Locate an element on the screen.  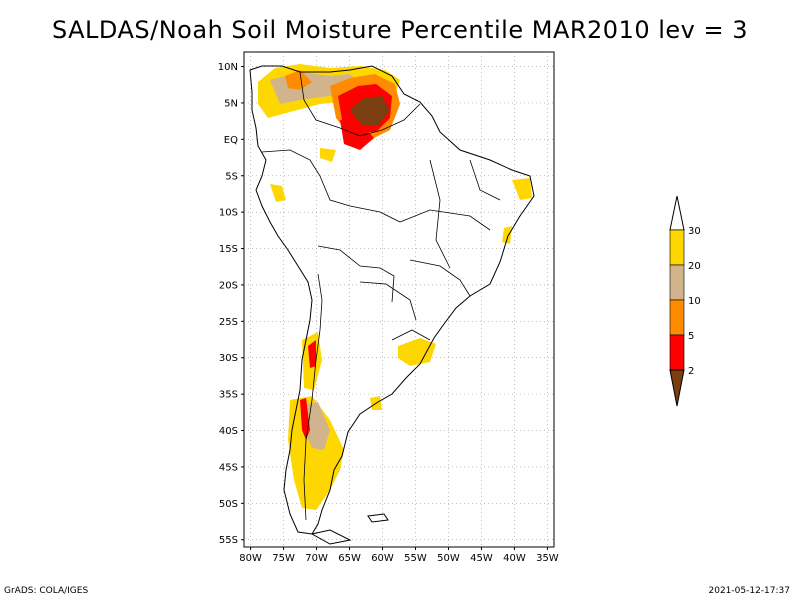
tierra-del-fuego is located at coordinates (331, 537).